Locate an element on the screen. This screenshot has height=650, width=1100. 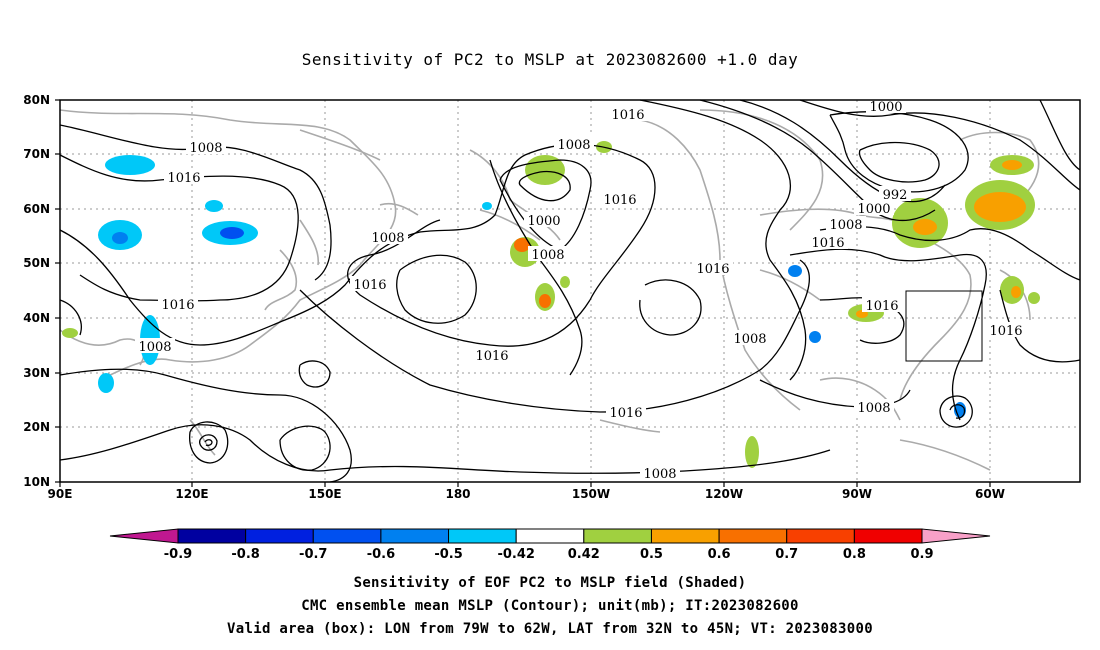
contour-label-text: 992 is located at coordinates (895, 195).